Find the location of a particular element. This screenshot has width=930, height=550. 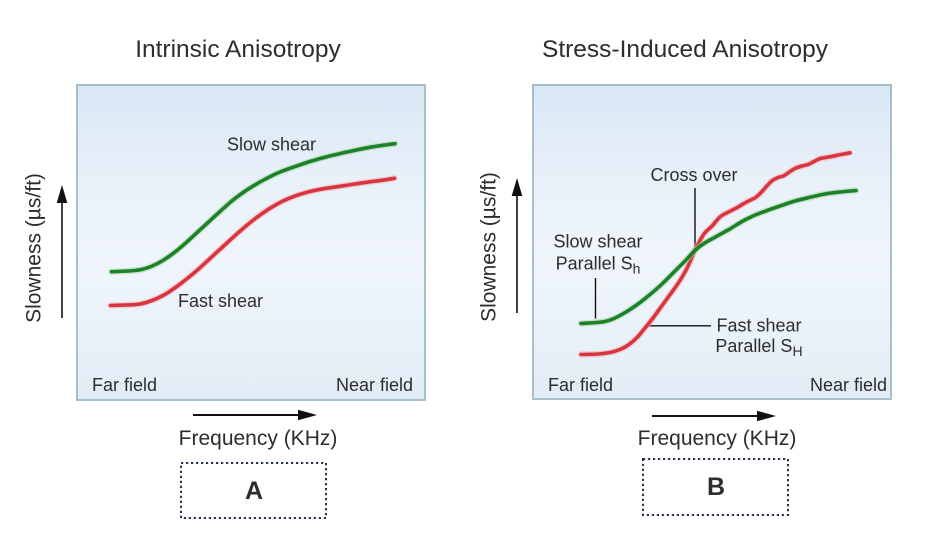

svg-text: Stress-Induced Anisotropy is located at coordinates (685, 49).